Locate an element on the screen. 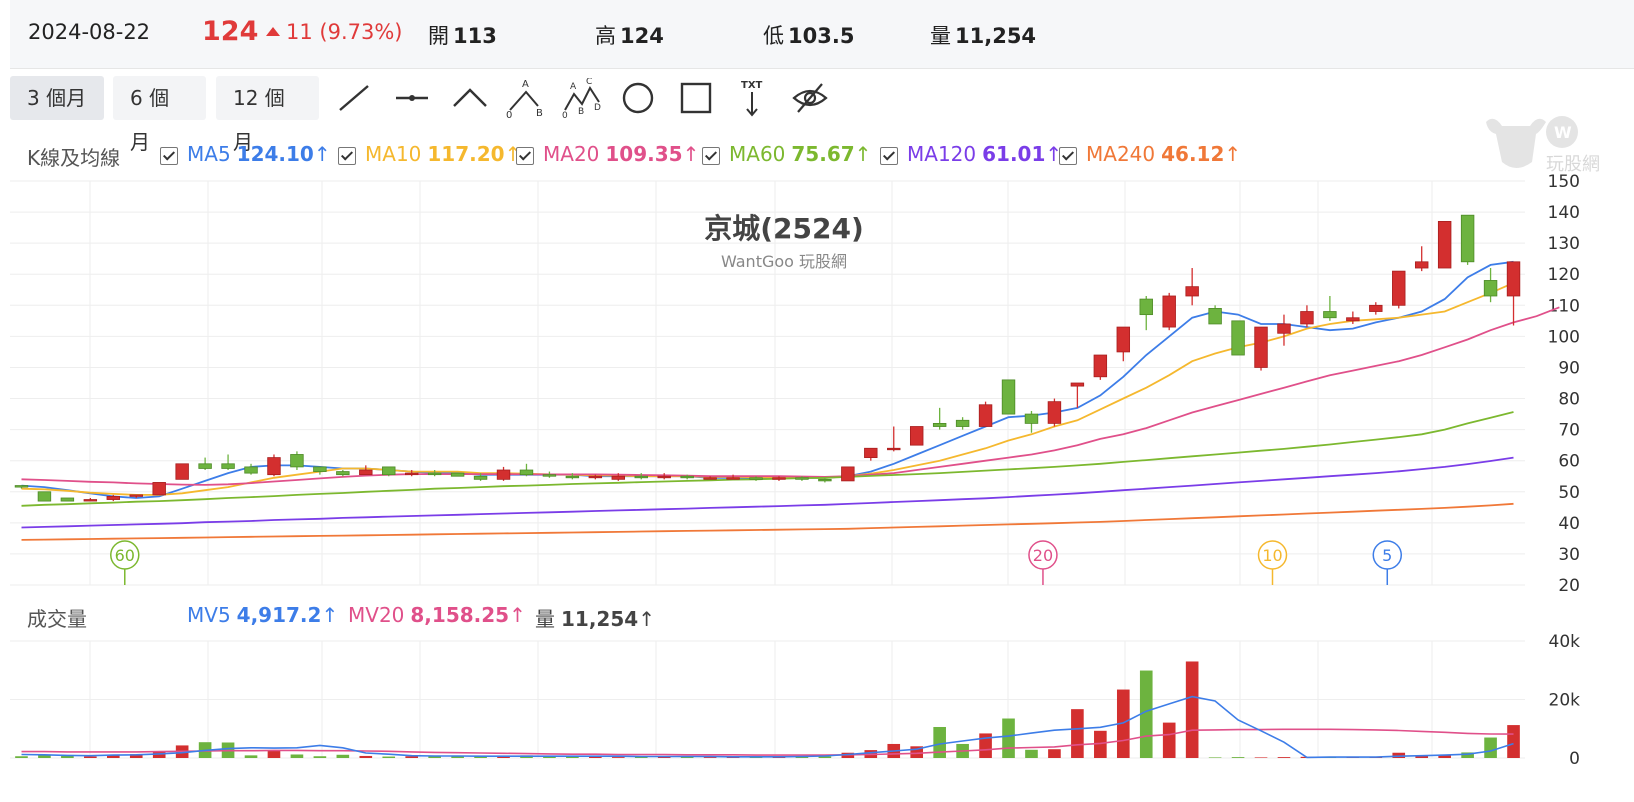 The image size is (1634, 802). kline-legend-title: K線及均線 is located at coordinates (74, 158).